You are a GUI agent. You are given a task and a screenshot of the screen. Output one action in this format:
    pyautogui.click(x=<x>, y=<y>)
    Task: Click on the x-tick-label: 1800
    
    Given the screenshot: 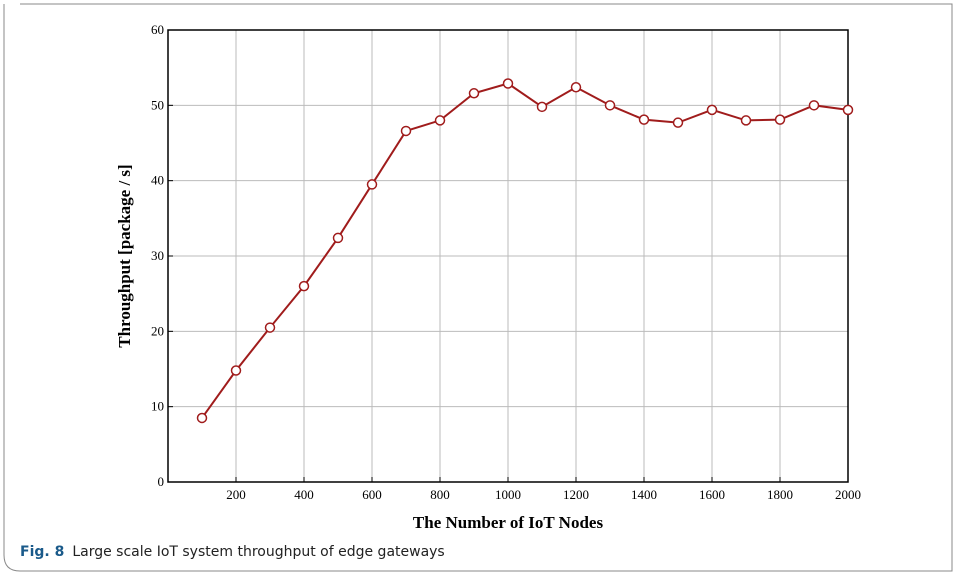 What is the action you would take?
    pyautogui.click(x=780, y=494)
    